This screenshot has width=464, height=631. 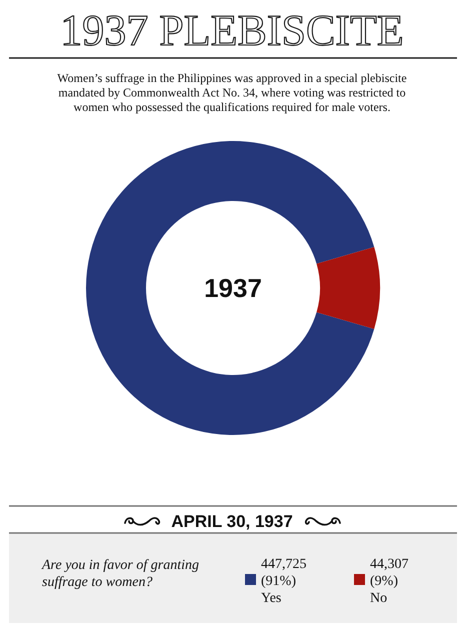 What do you see at coordinates (232, 30) in the screenshot?
I see `chart-title: 1937 PLEBISCITE` at bounding box center [232, 30].